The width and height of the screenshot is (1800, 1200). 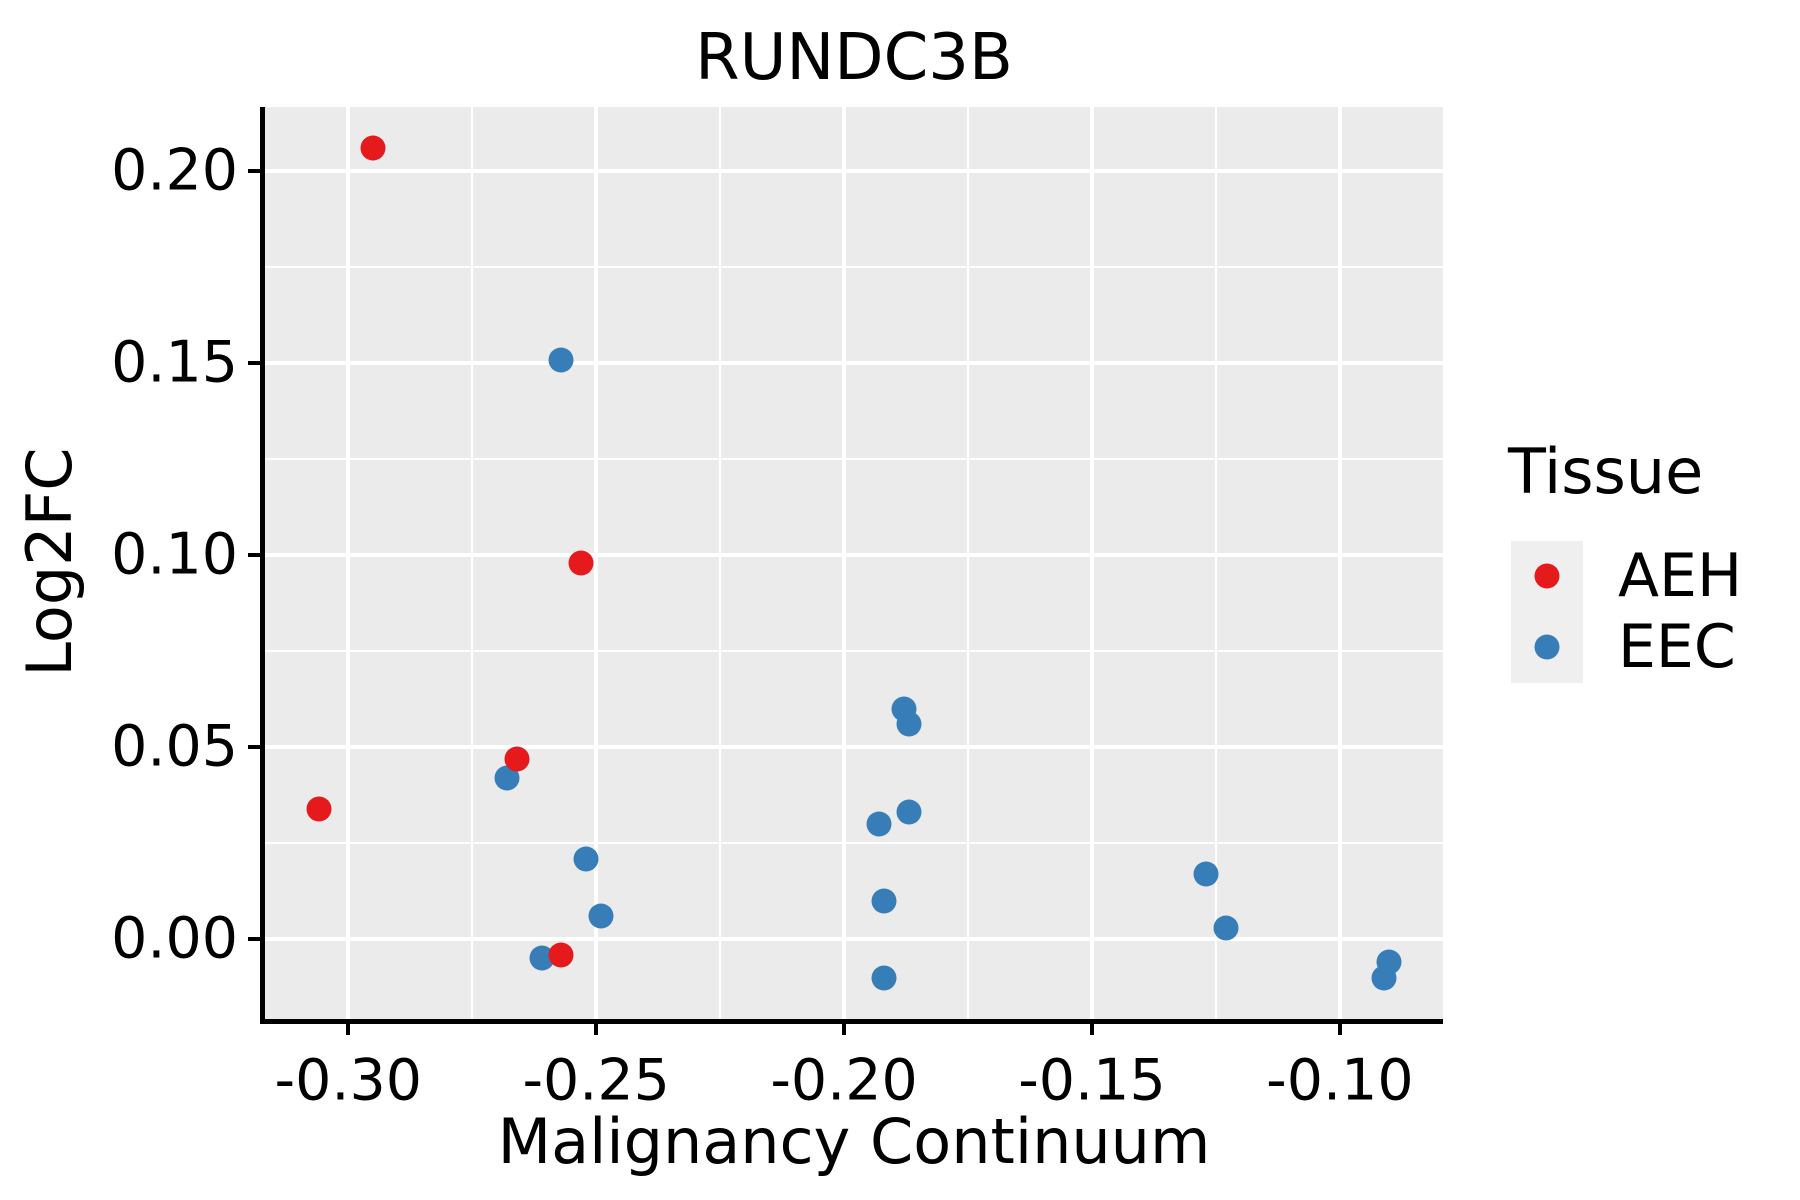 What do you see at coordinates (174, 554) in the screenshot?
I see `y-tick-label: 0.10` at bounding box center [174, 554].